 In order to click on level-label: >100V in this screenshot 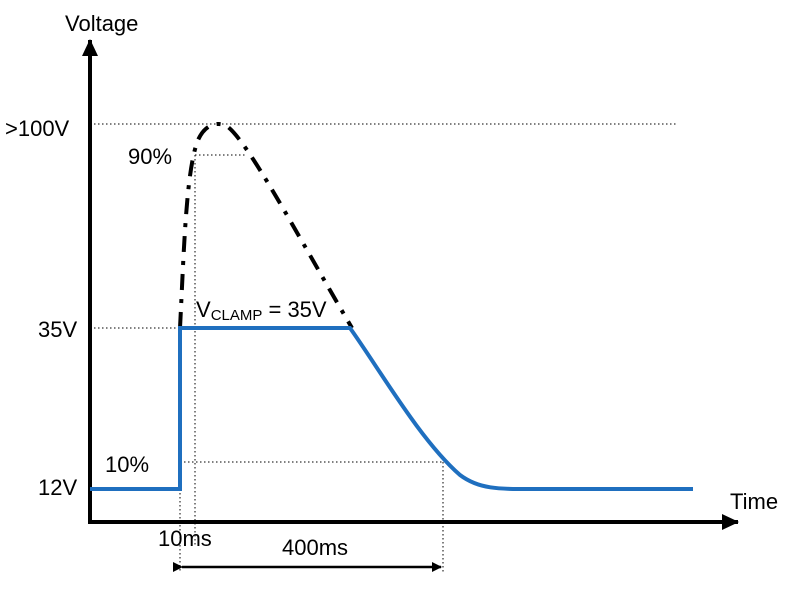, I will do `click(37, 128)`.